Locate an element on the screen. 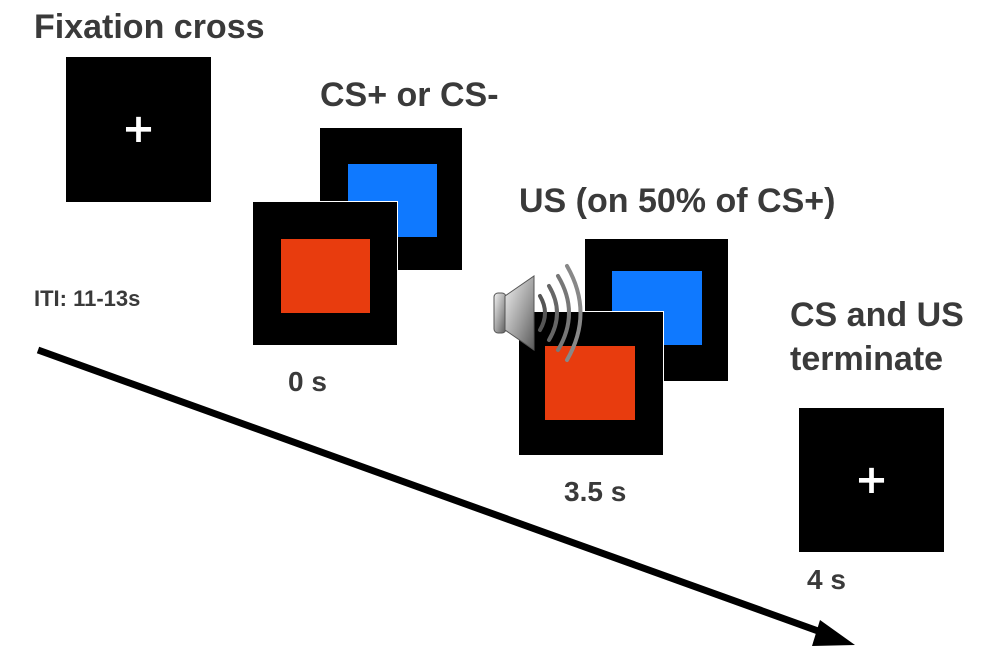  cs-red-square is located at coordinates (325, 276).